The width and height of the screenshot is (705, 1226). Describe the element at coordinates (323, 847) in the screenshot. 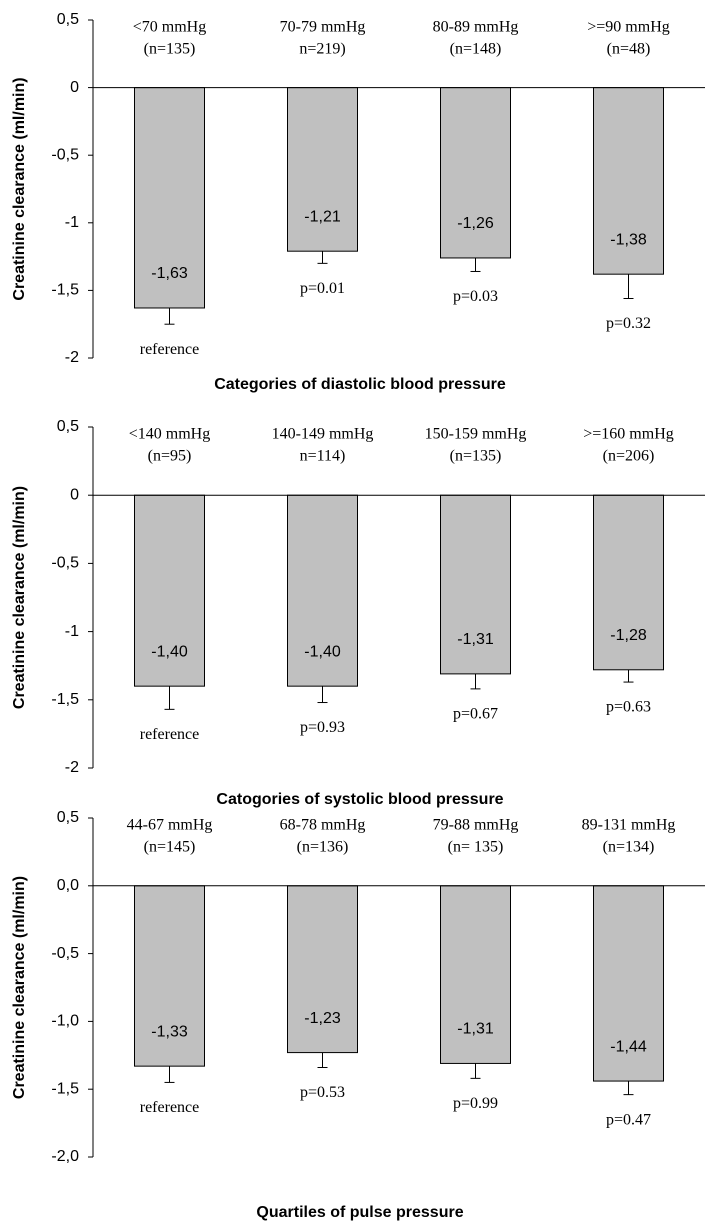

I see `category-label: (n=136)` at that location.